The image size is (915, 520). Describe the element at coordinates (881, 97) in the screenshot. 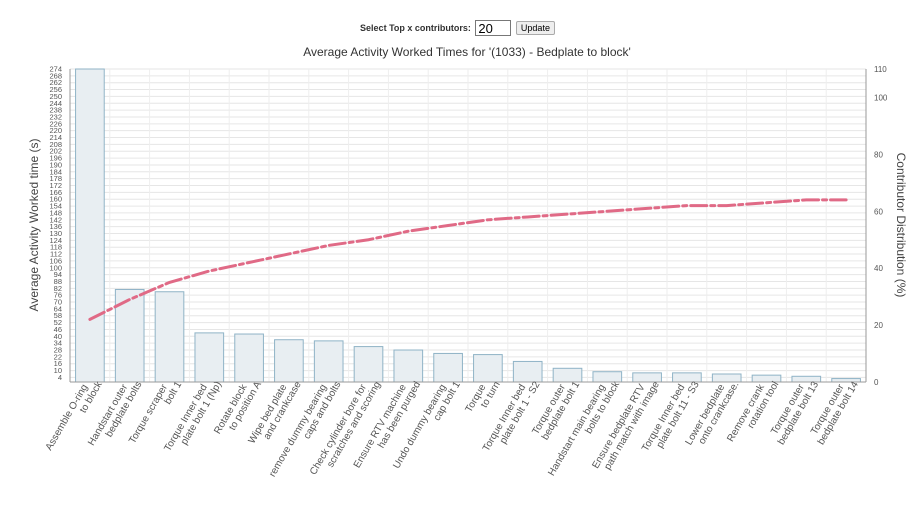

I see `y2-tick-label: 100` at that location.